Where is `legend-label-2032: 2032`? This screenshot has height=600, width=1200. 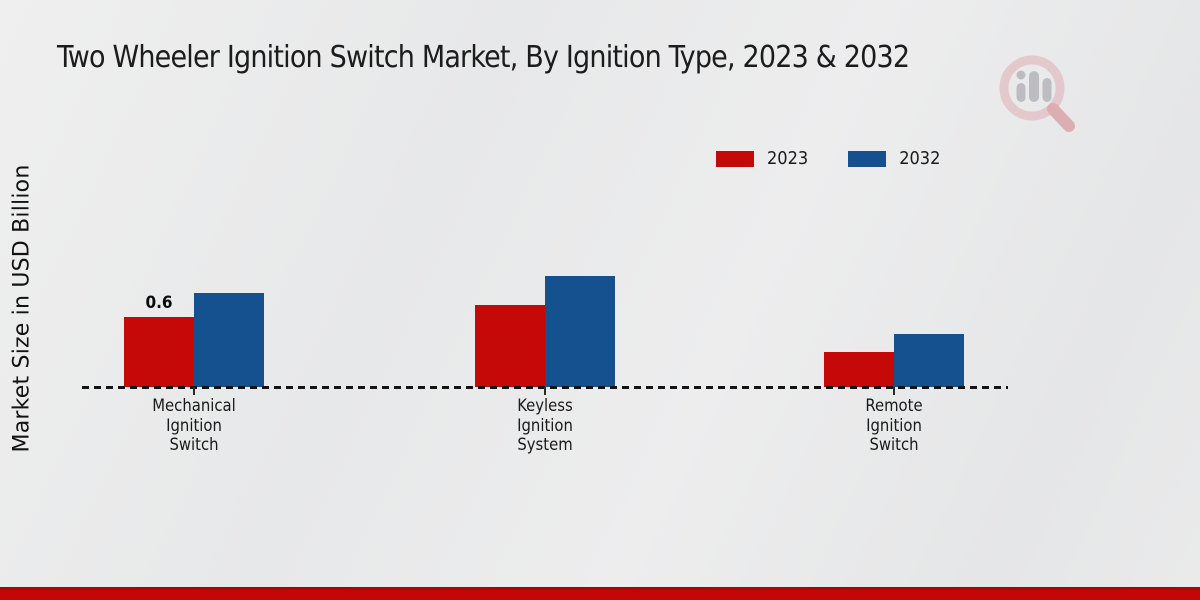
legend-label-2032: 2032 is located at coordinates (920, 158).